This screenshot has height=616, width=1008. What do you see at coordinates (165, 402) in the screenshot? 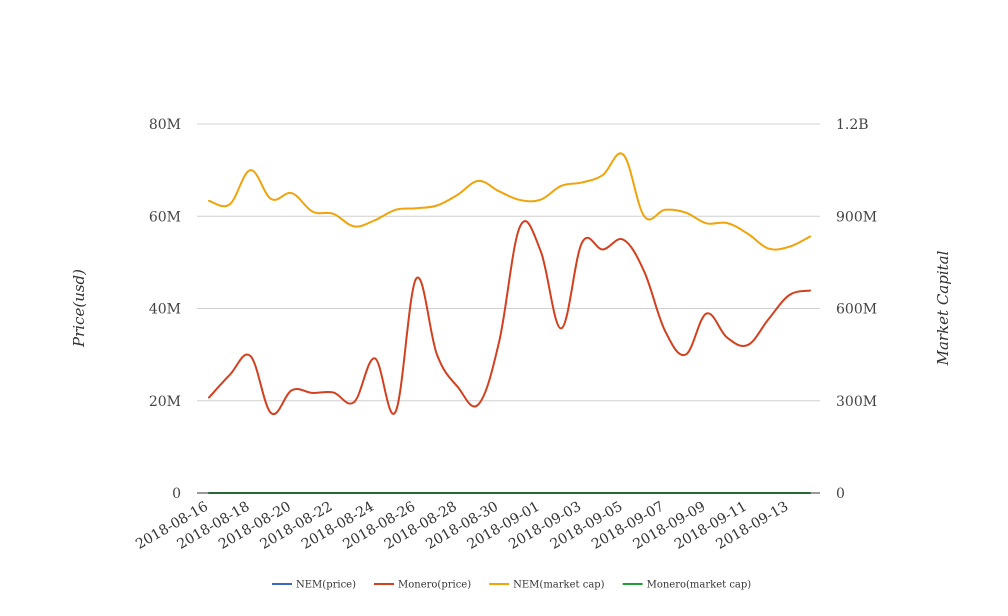
I see `left-y-tick-label: 20M` at bounding box center [165, 402].